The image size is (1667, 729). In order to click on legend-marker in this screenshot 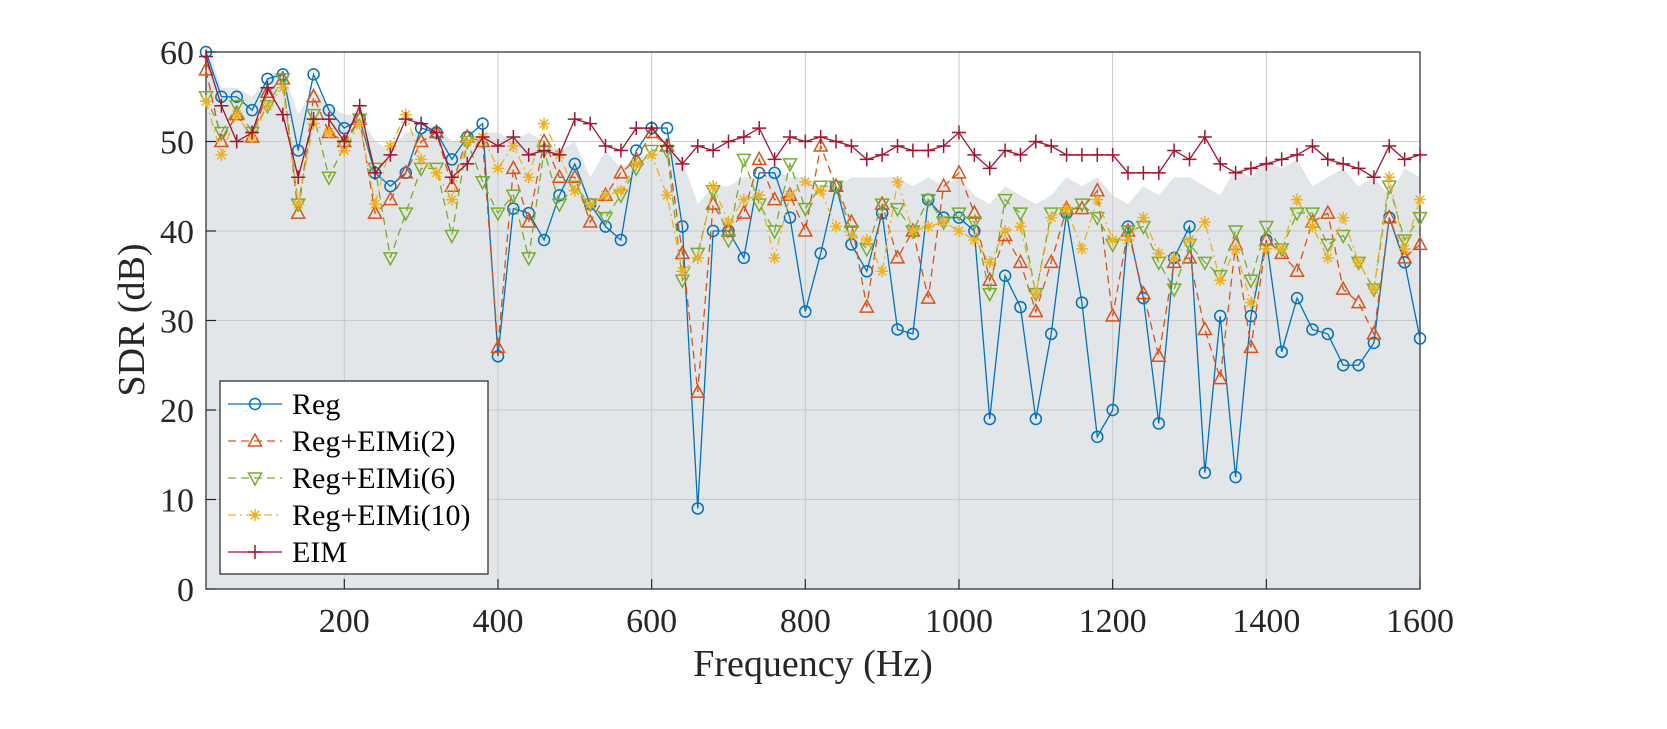, I will do `click(255, 515)`.